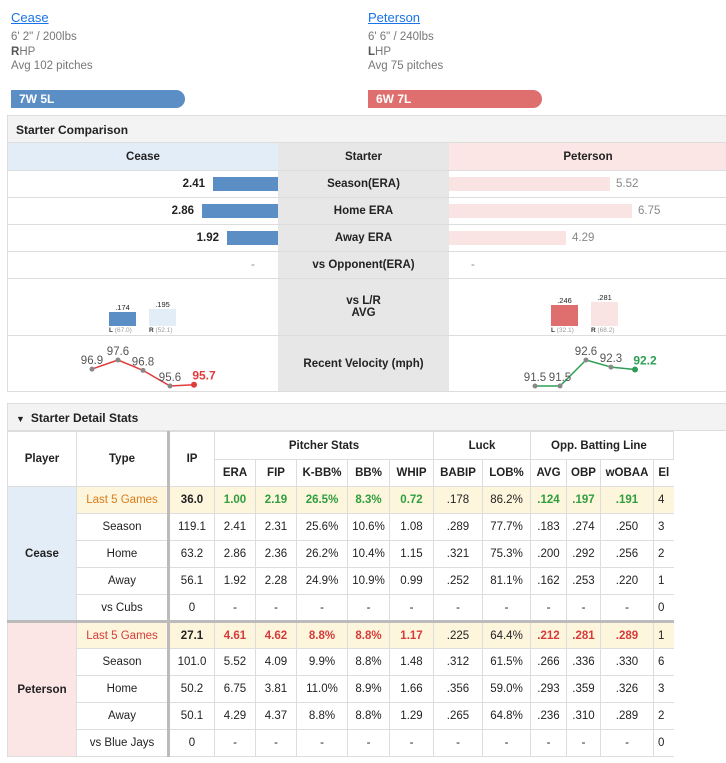 Image resolution: width=726 pixels, height=763 pixels. Describe the element at coordinates (240, 211) in the screenshot. I see `comparison-left-bar` at that location.